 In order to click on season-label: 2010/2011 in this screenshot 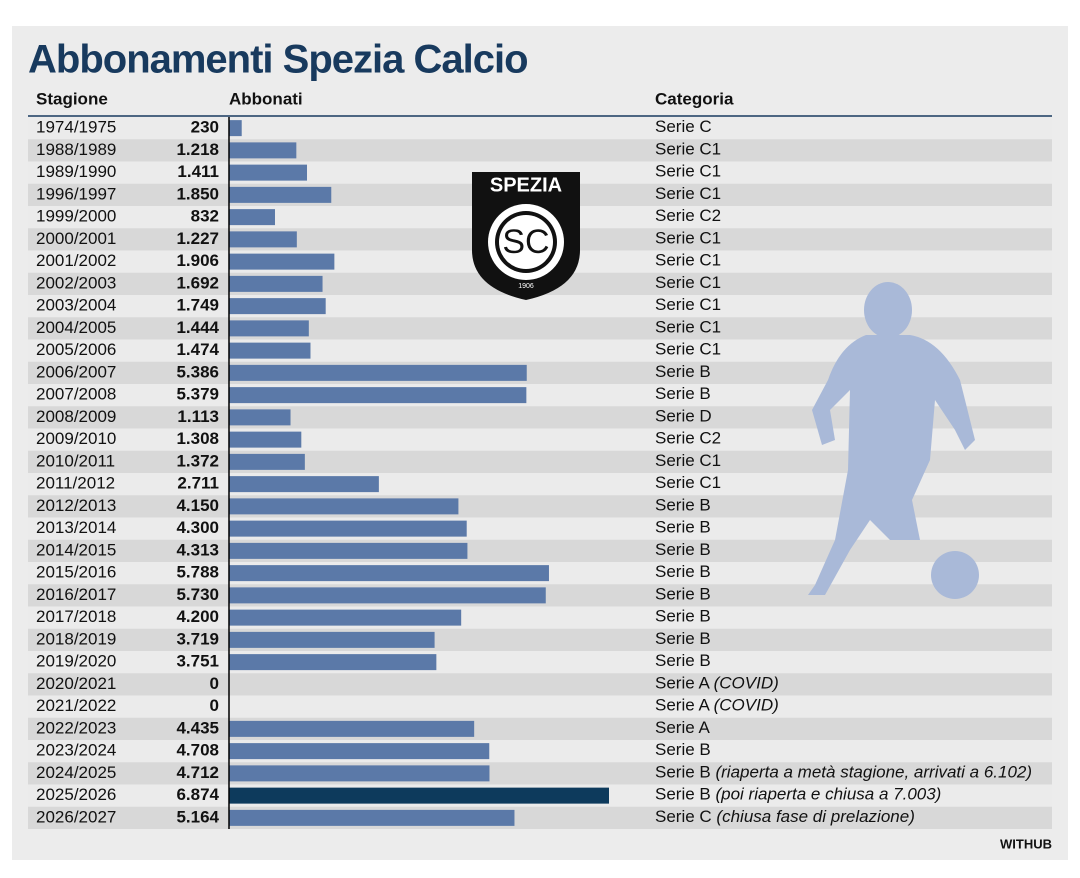, I will do `click(75, 460)`.